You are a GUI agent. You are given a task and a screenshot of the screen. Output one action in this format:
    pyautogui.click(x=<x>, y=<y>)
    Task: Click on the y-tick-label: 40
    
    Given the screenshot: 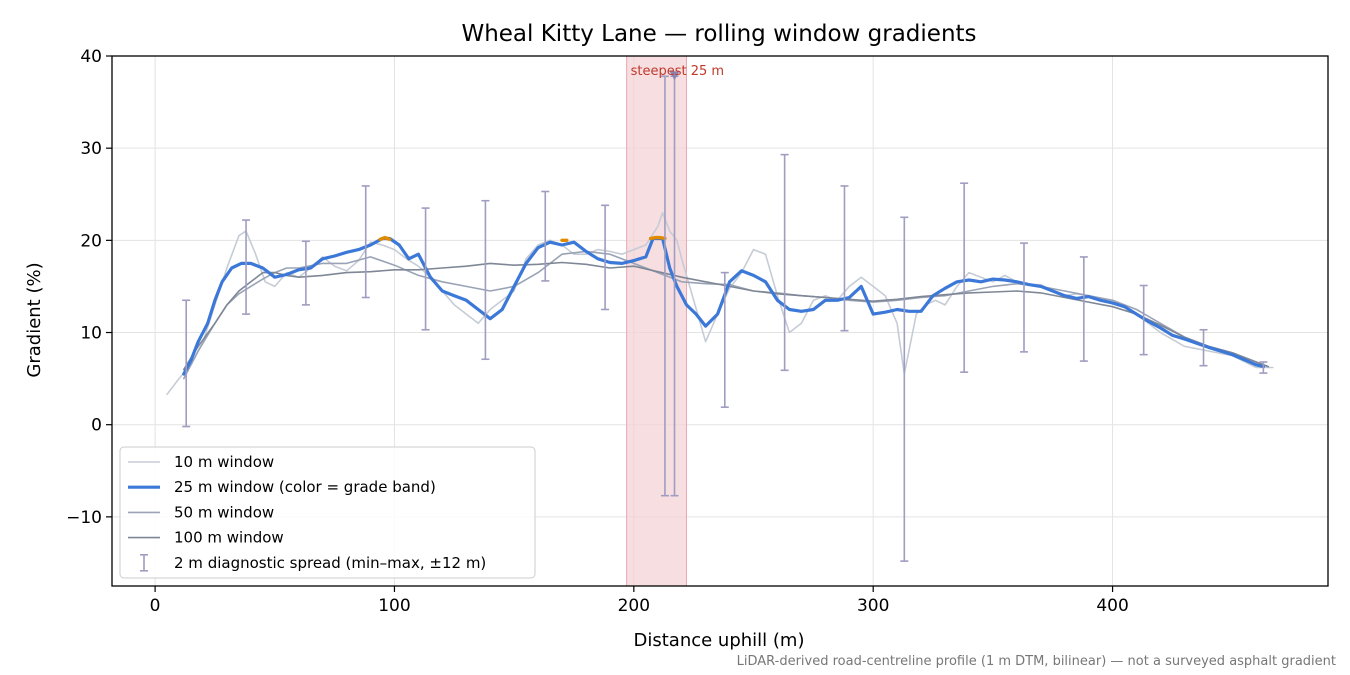 What is the action you would take?
    pyautogui.click(x=91, y=57)
    